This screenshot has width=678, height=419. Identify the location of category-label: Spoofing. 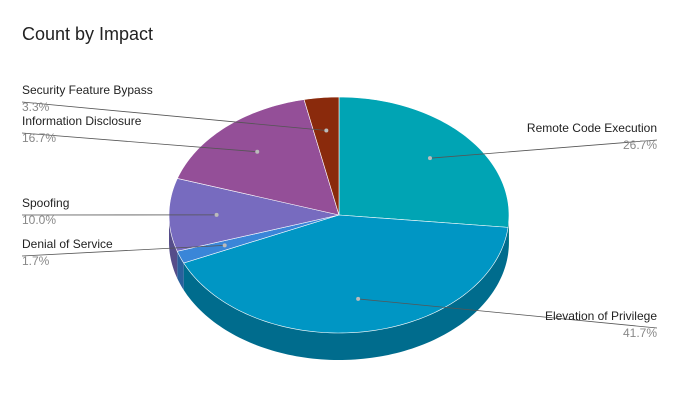
(45, 203).